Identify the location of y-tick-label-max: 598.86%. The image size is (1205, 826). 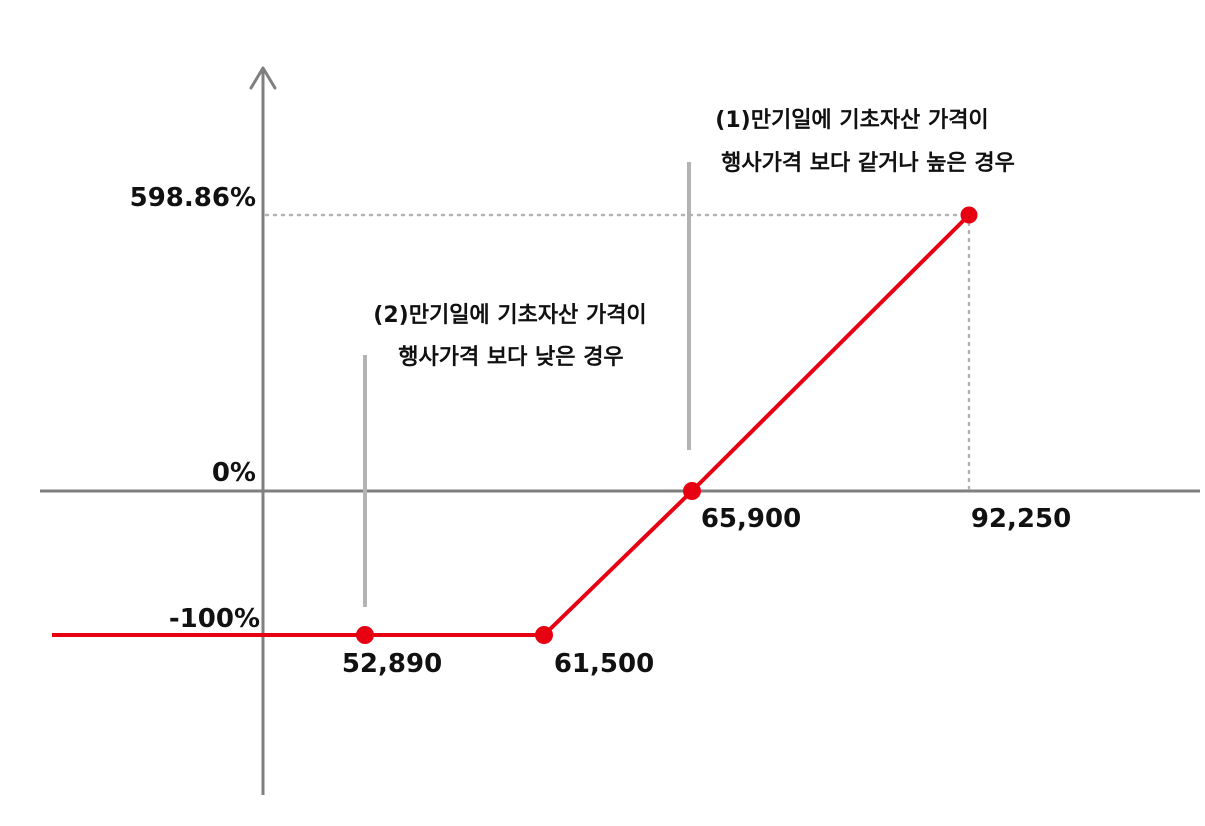
(193, 198).